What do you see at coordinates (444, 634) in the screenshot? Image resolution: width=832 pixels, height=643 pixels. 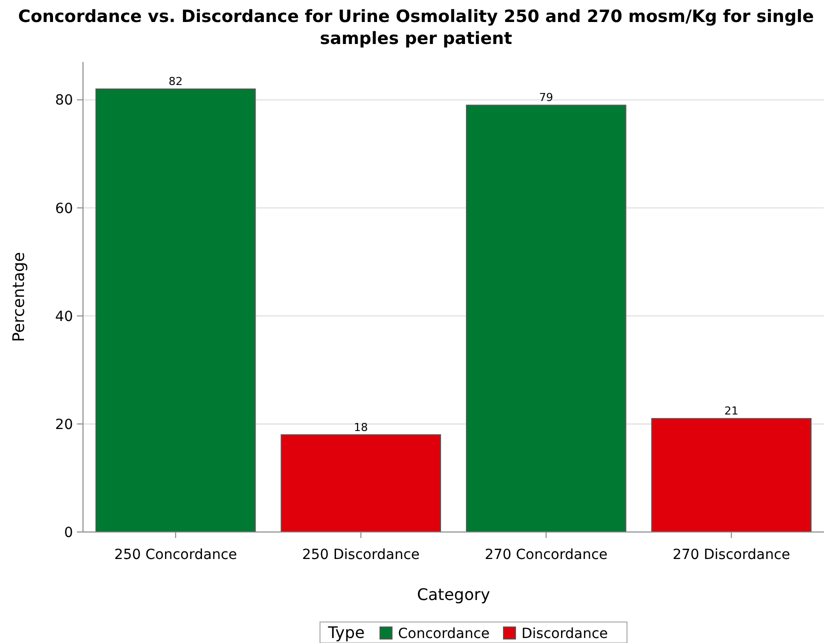 I see `legend-label: Concordance` at bounding box center [444, 634].